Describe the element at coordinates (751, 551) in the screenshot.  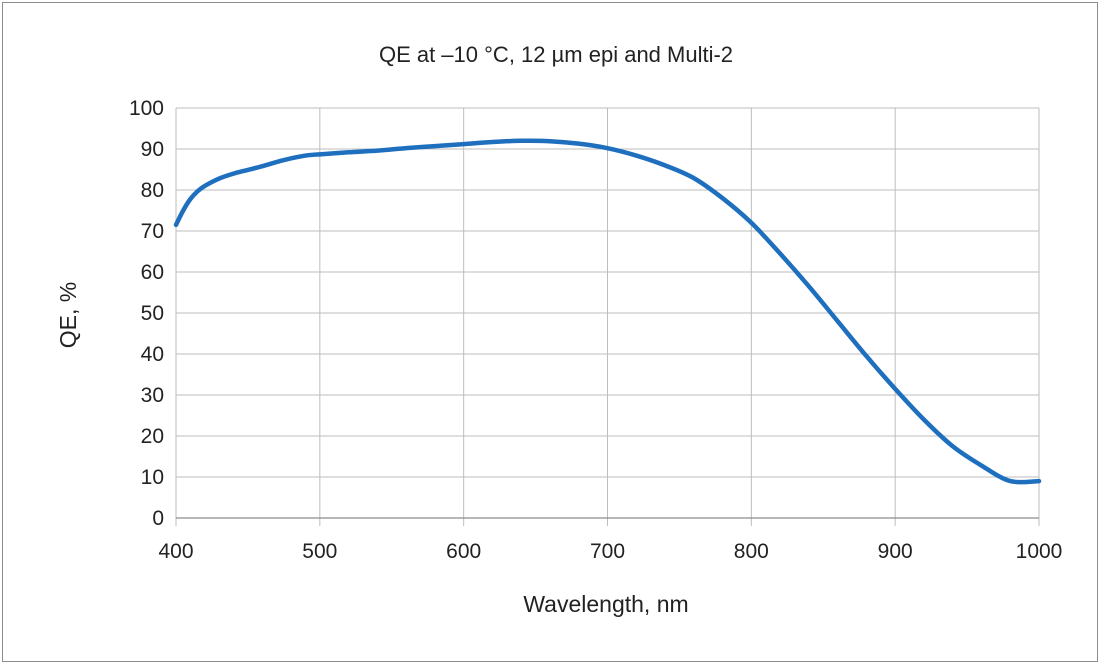
I see `x-tick-label: 800` at that location.